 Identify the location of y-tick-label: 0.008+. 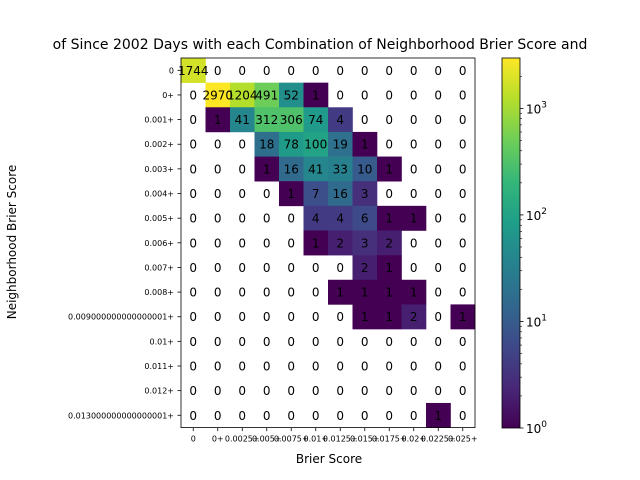
(159, 292).